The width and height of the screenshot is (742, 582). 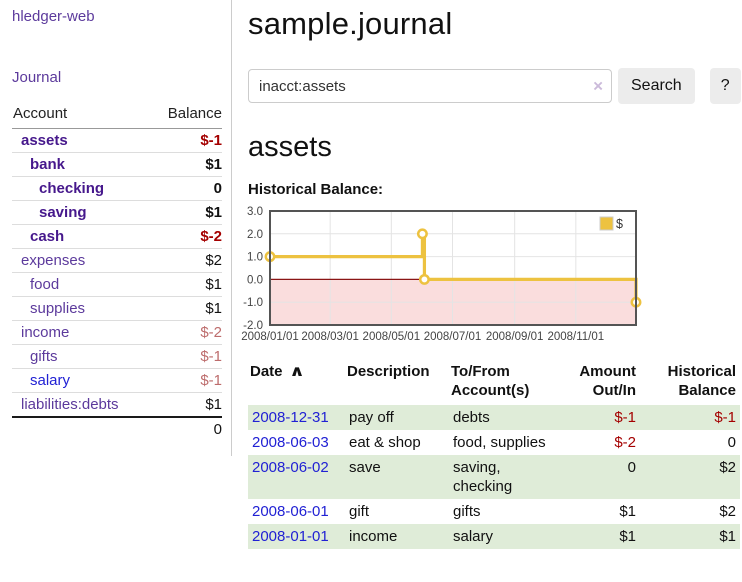 What do you see at coordinates (81, 380) in the screenshot?
I see `account-name-cell: salary` at bounding box center [81, 380].